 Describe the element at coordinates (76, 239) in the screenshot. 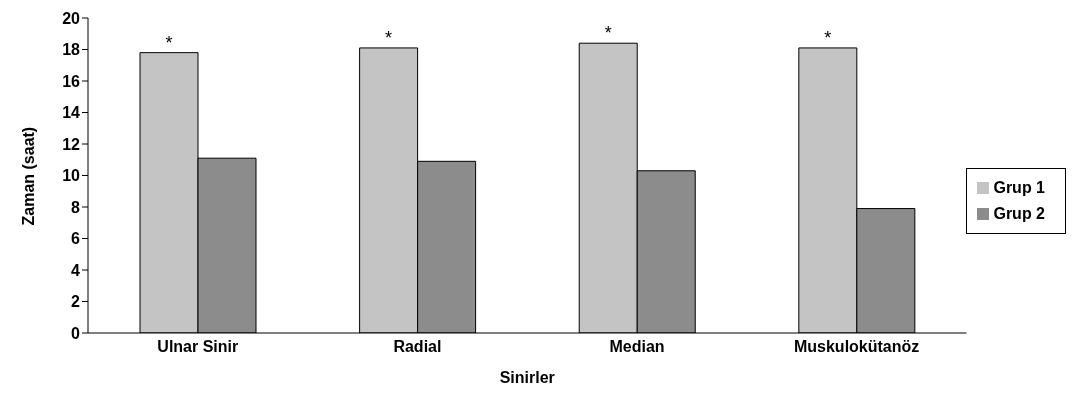

I see `y-tick-label: 6` at that location.